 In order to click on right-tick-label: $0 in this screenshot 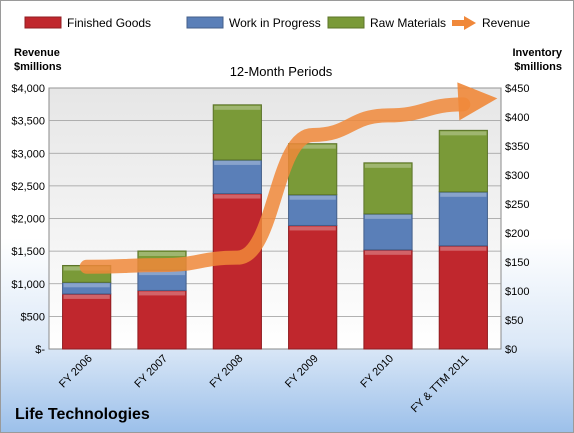, I will do `click(511, 350)`.